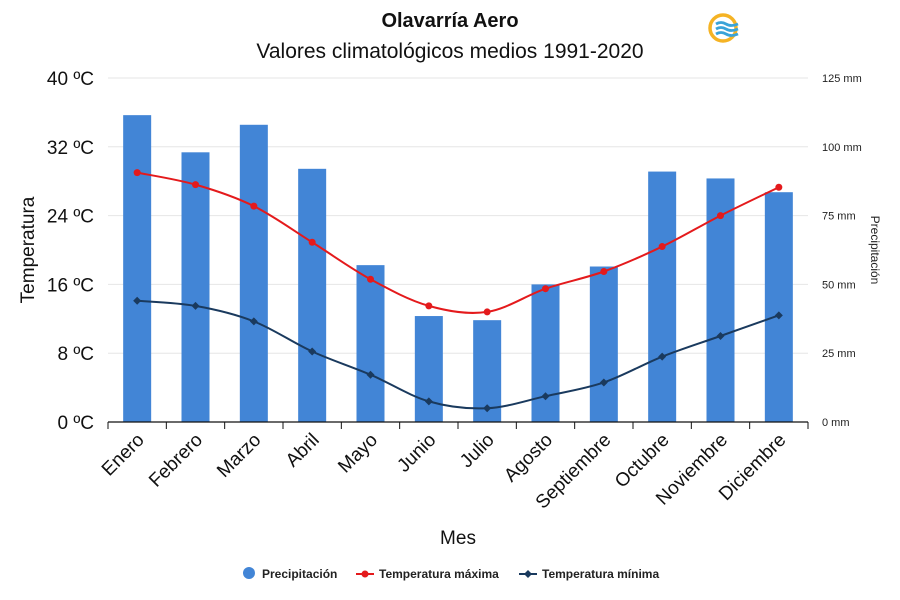 This screenshot has height=600, width=900. I want to click on y-tick-label: 40 ºC, so click(70, 79).